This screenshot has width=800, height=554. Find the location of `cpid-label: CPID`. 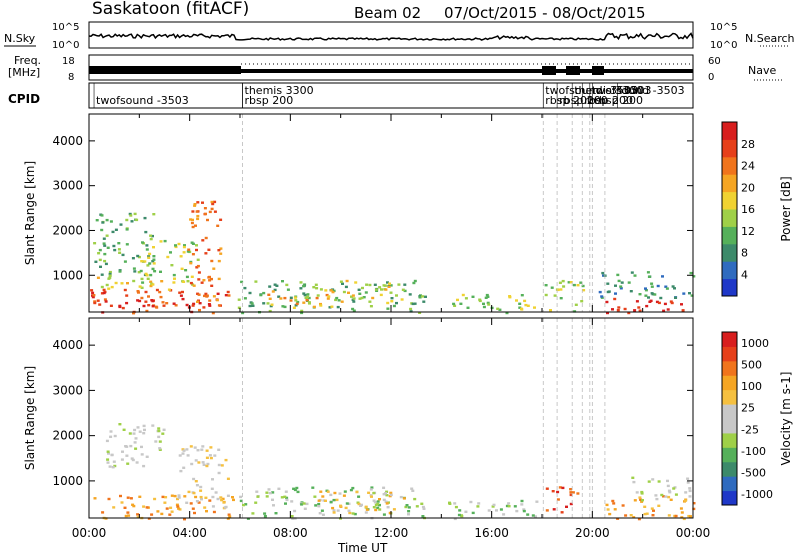

cpid-label: CPID is located at coordinates (24, 99).